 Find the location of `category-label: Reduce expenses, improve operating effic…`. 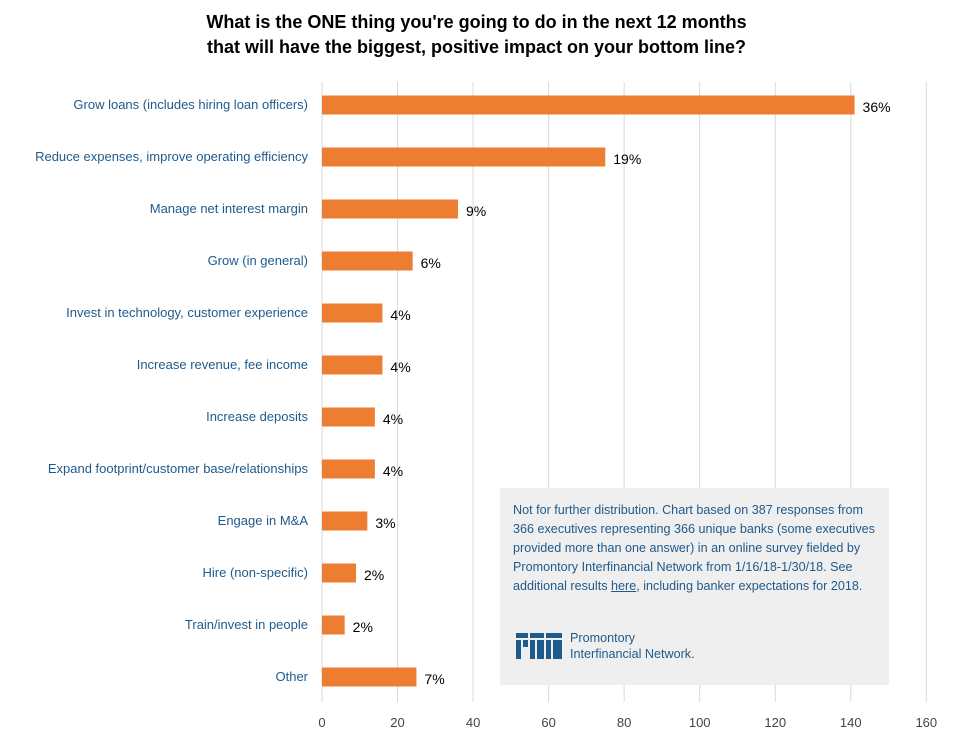

category-label: Reduce expenses, improve operating effic… is located at coordinates (171, 156).